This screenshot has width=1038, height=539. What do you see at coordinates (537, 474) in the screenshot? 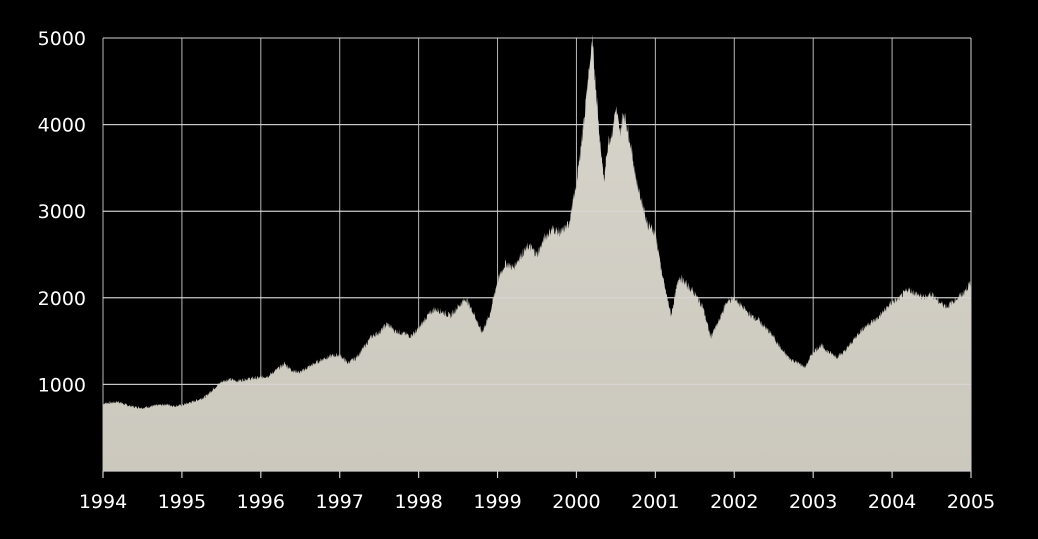
I see `axis-layer` at bounding box center [537, 474].